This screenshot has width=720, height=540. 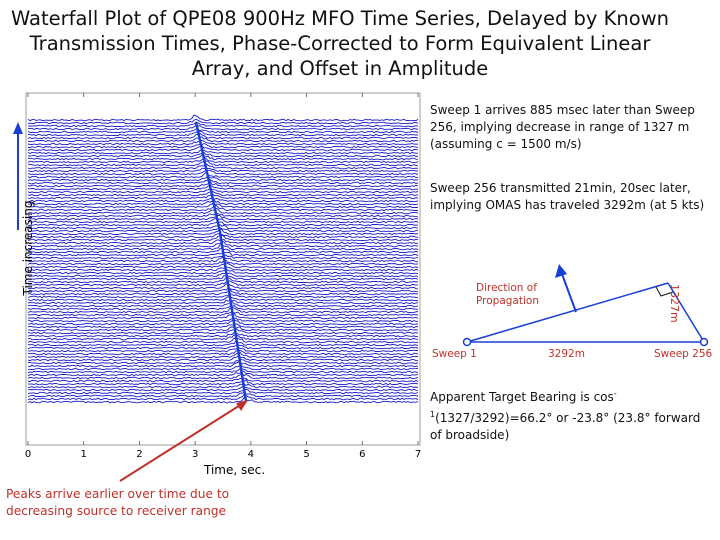 I want to click on sweep-256-marker, so click(x=704, y=342).